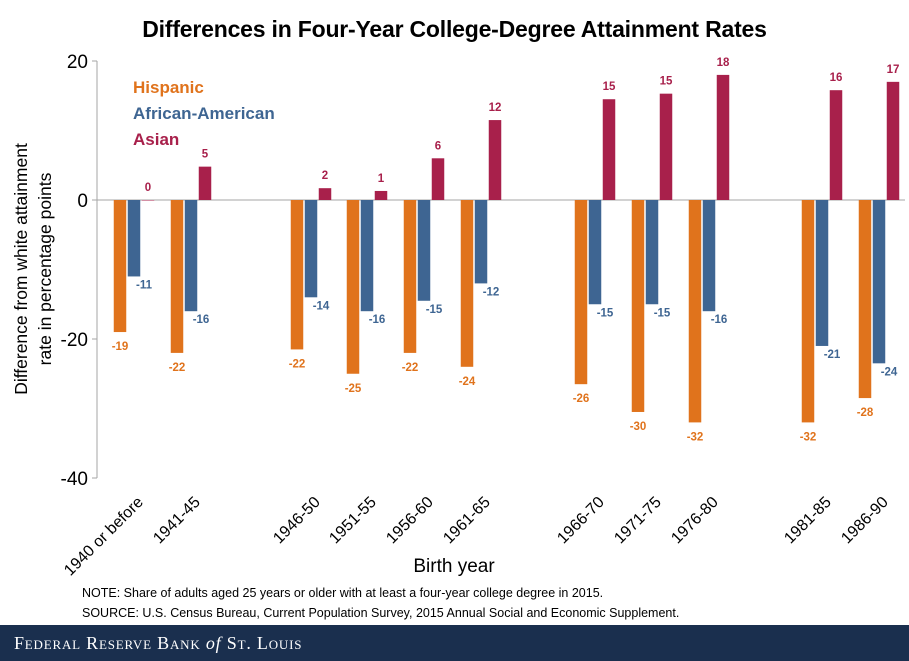 The image size is (909, 661). Describe the element at coordinates (454, 566) in the screenshot. I see `x-axis-label: Birth year` at that location.